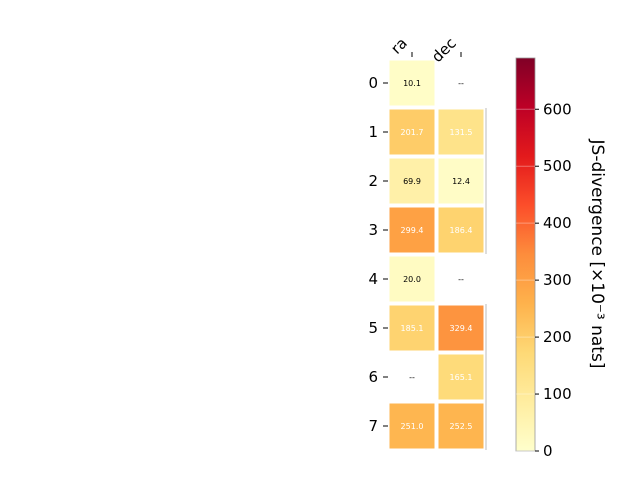 The image size is (640, 480). I want to click on cell-value-label: 165.1, so click(461, 377).